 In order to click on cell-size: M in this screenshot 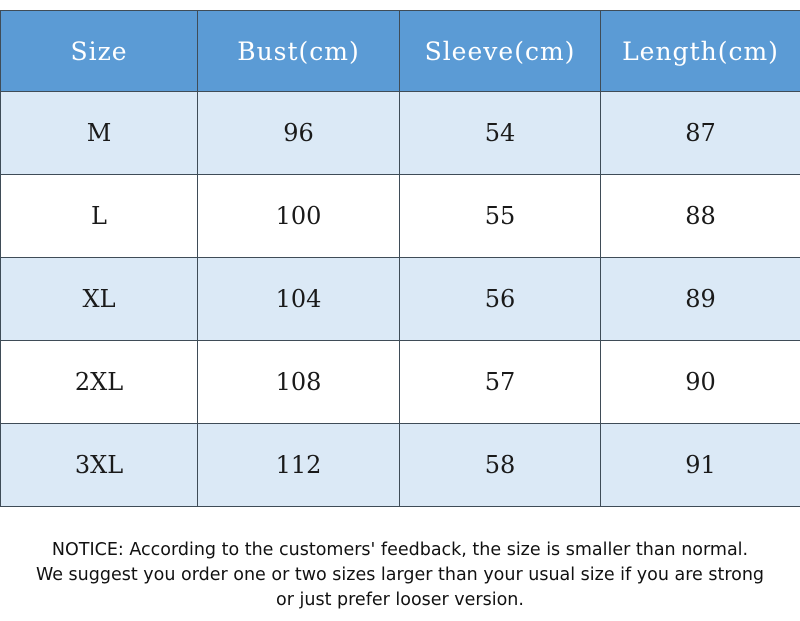, I will do `click(99, 133)`.